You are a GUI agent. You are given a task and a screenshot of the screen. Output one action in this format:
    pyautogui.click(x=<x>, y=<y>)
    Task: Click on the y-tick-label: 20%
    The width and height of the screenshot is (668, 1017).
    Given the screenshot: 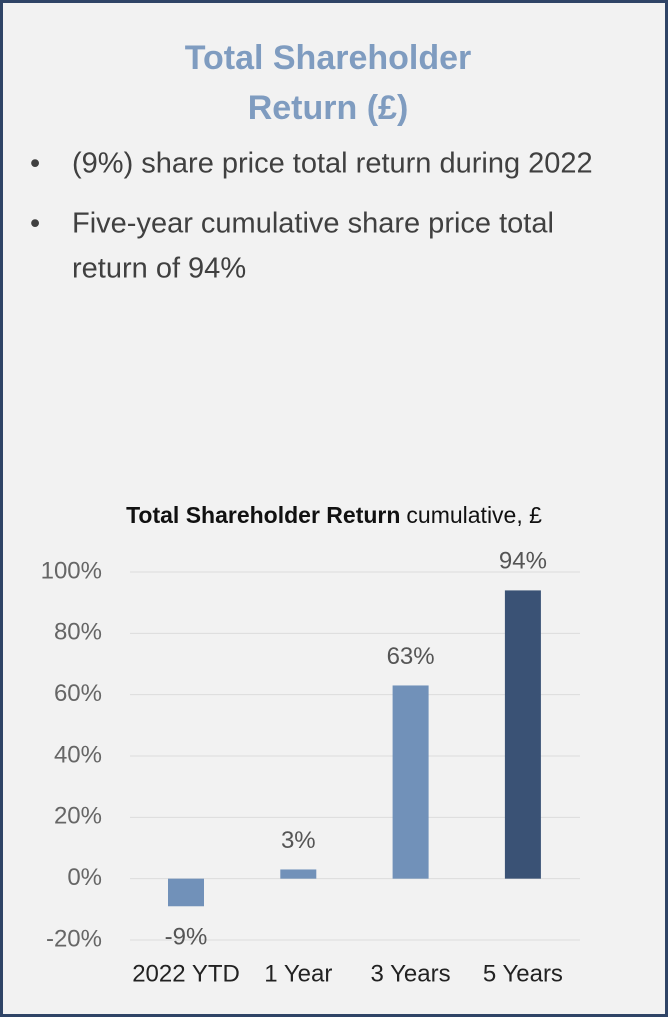 What is the action you would take?
    pyautogui.click(x=78, y=816)
    